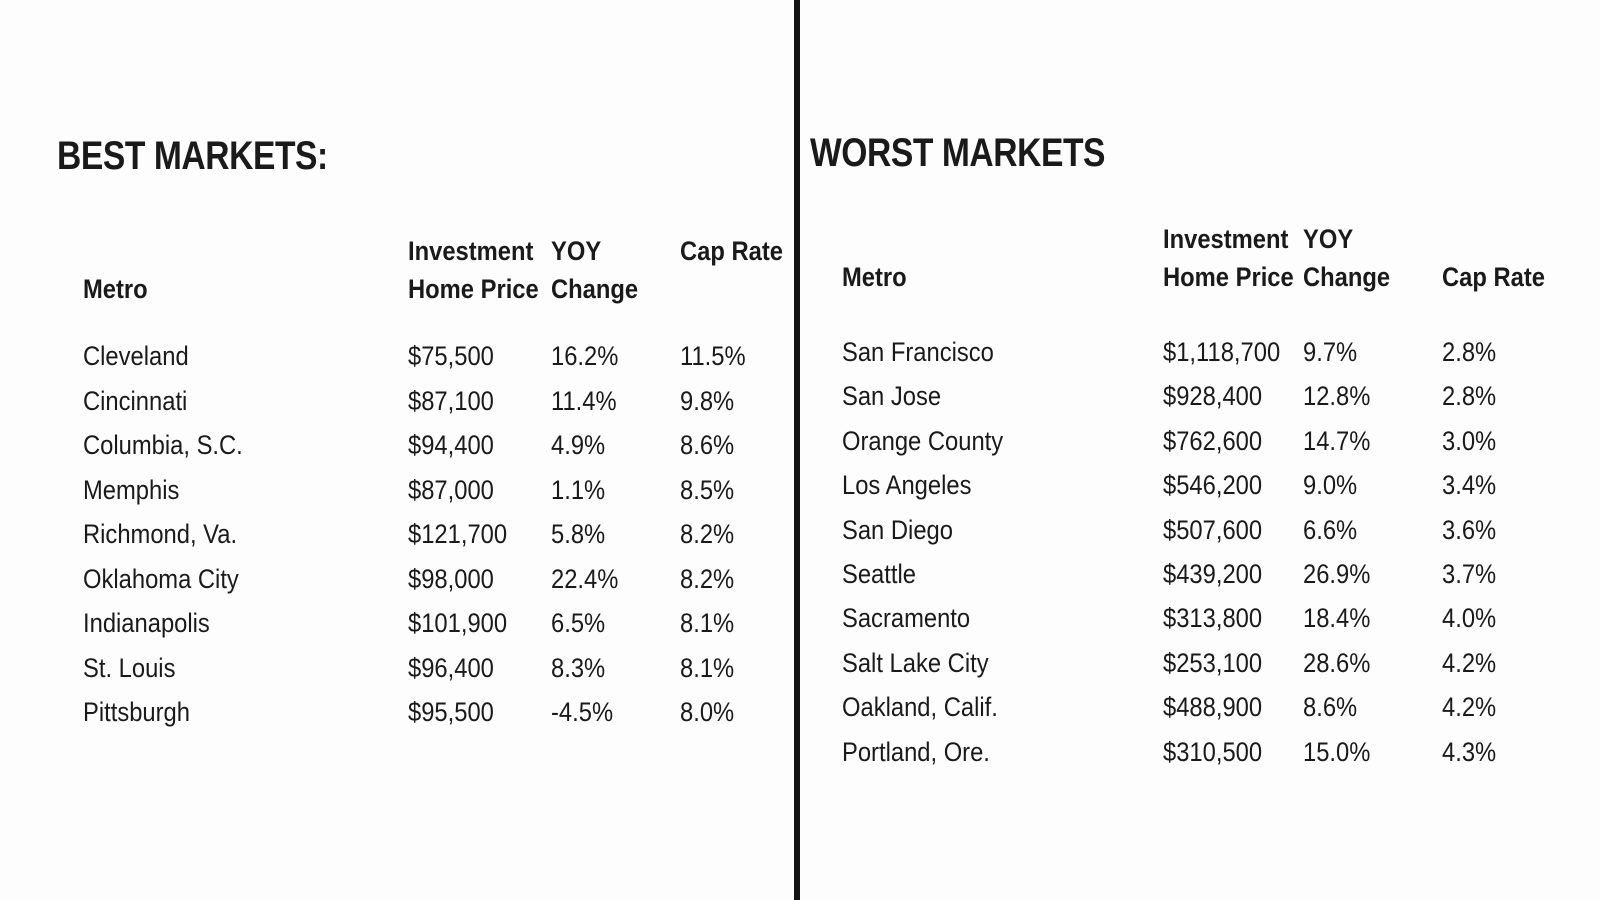  Describe the element at coordinates (897, 529) in the screenshot. I see `metro-cell: San Diego` at that location.